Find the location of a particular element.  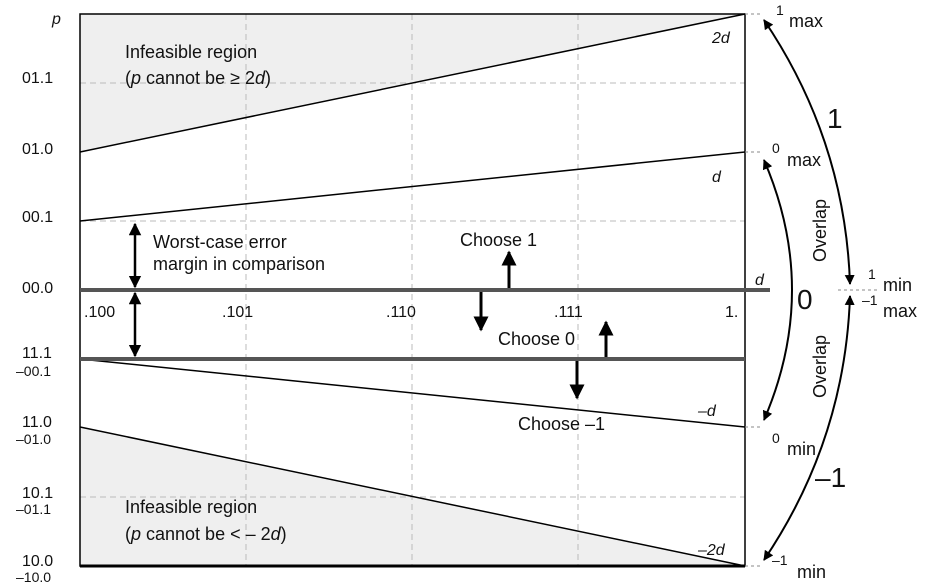

zero-min-sup: 0 is located at coordinates (776, 438).